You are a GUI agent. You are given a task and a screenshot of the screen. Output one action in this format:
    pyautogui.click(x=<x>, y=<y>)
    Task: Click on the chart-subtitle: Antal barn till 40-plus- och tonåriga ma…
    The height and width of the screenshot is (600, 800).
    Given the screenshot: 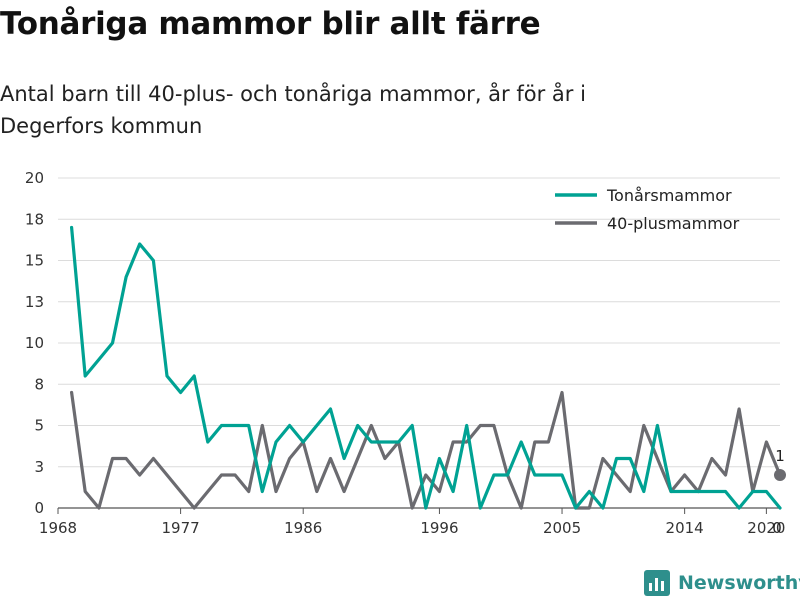 What is the action you would take?
    pyautogui.click(x=293, y=110)
    